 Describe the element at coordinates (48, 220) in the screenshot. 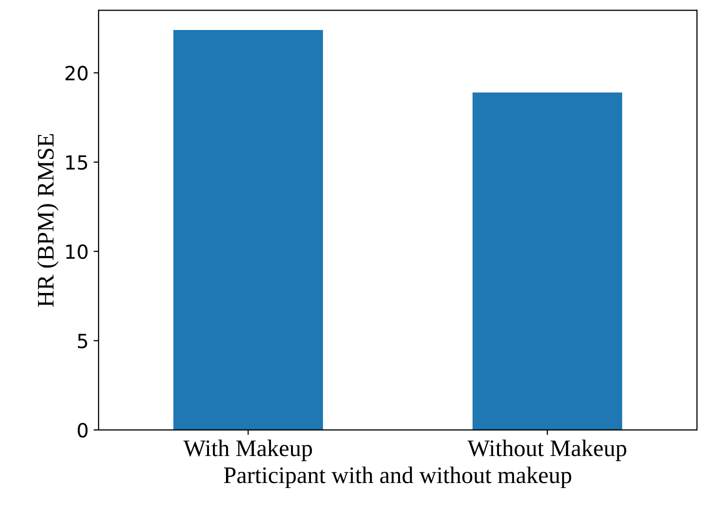

I see `y-axis-title: HR (BPM) RMSE` at that location.